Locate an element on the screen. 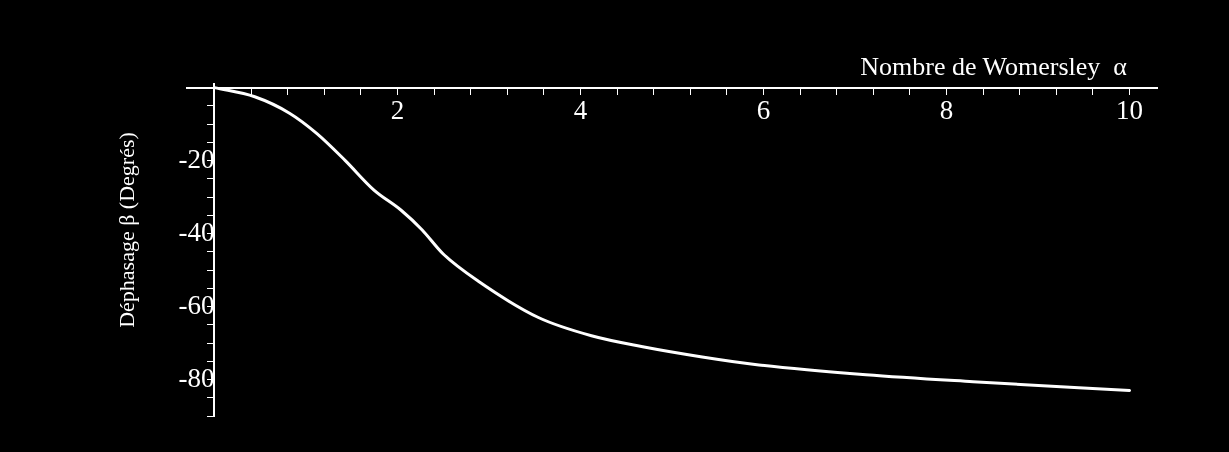  y-tick-label: -40 is located at coordinates (196, 231).